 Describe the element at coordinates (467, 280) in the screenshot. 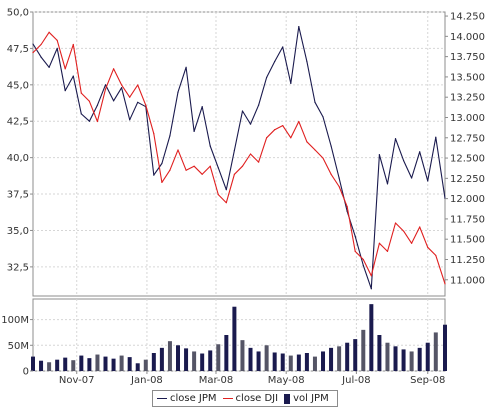

I see `right-axis-tick-label: 11.000` at that location.